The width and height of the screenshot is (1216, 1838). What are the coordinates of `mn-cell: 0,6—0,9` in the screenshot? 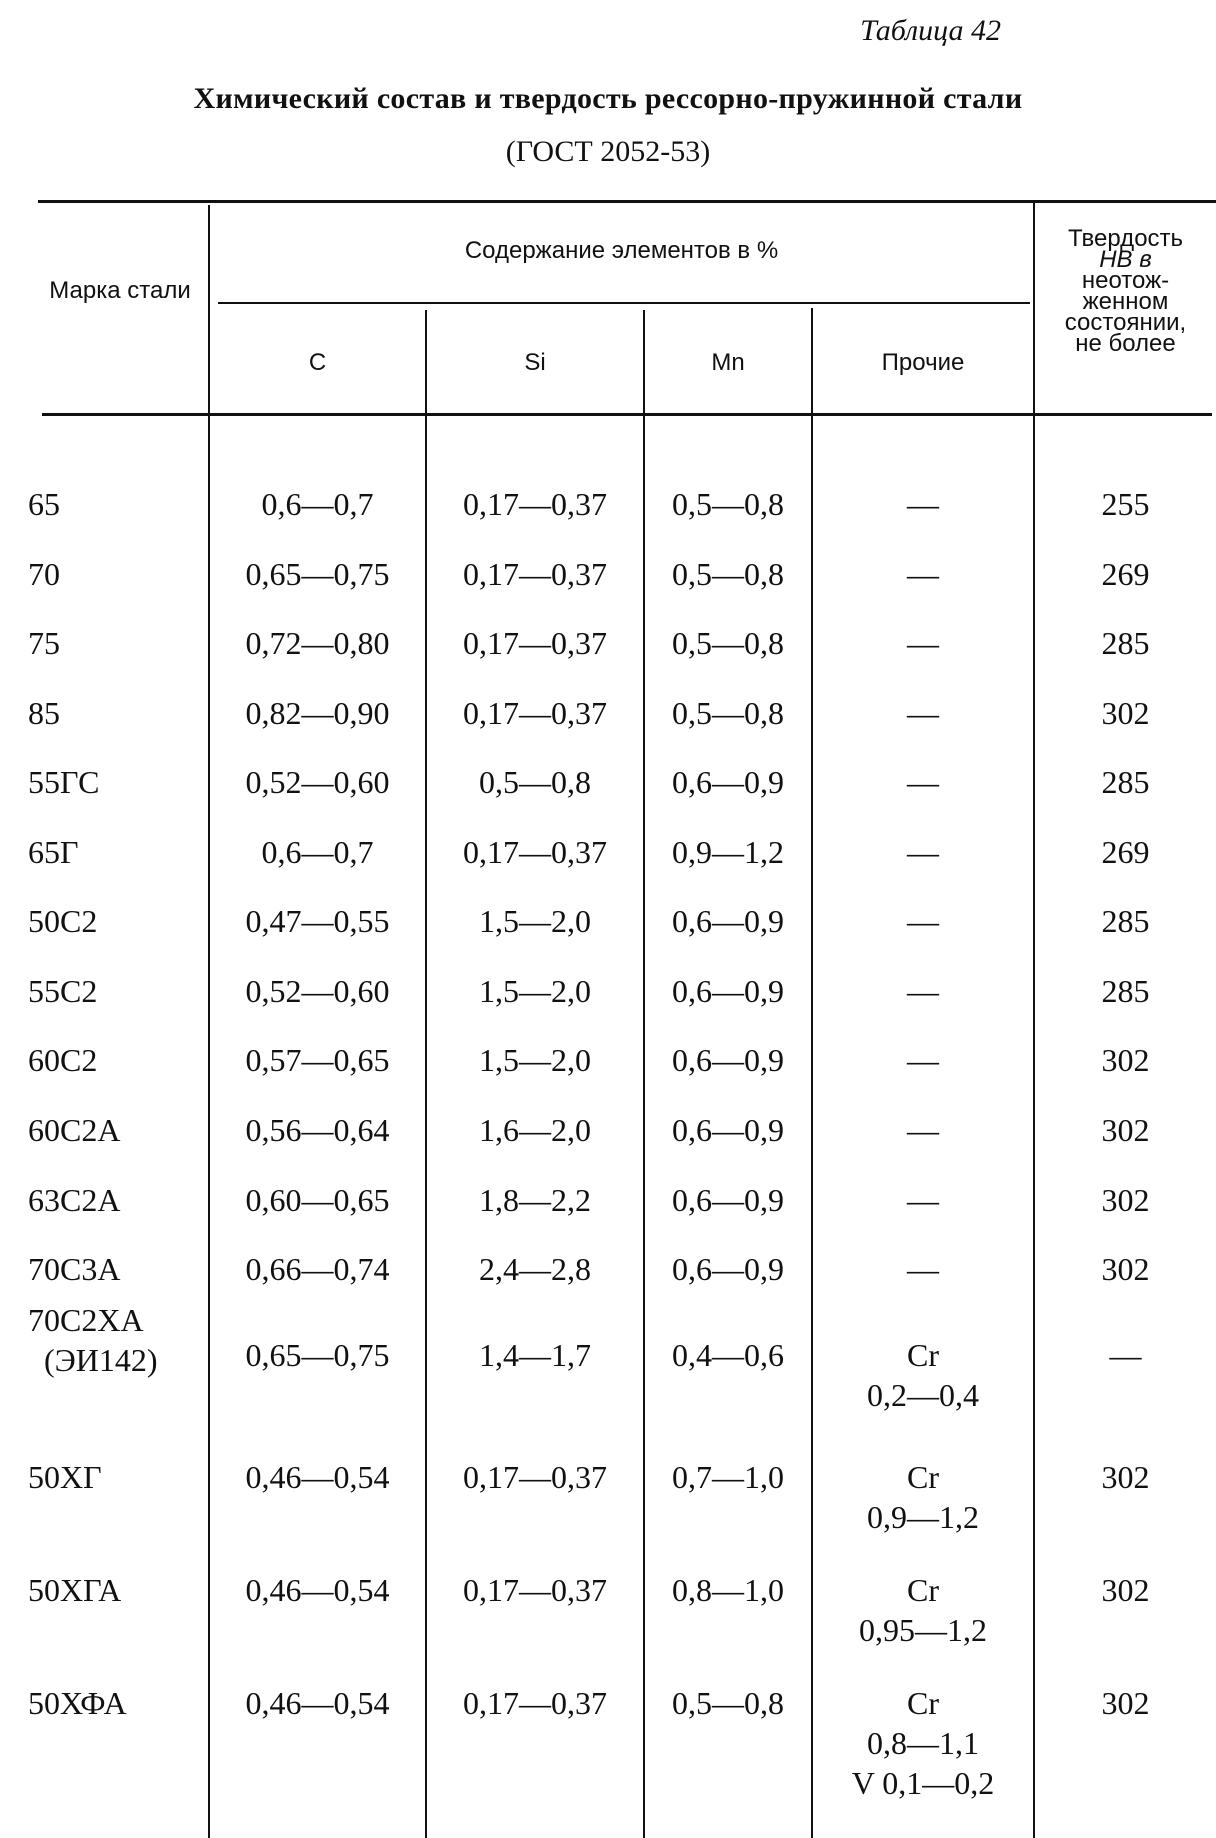 It's located at (728, 1060).